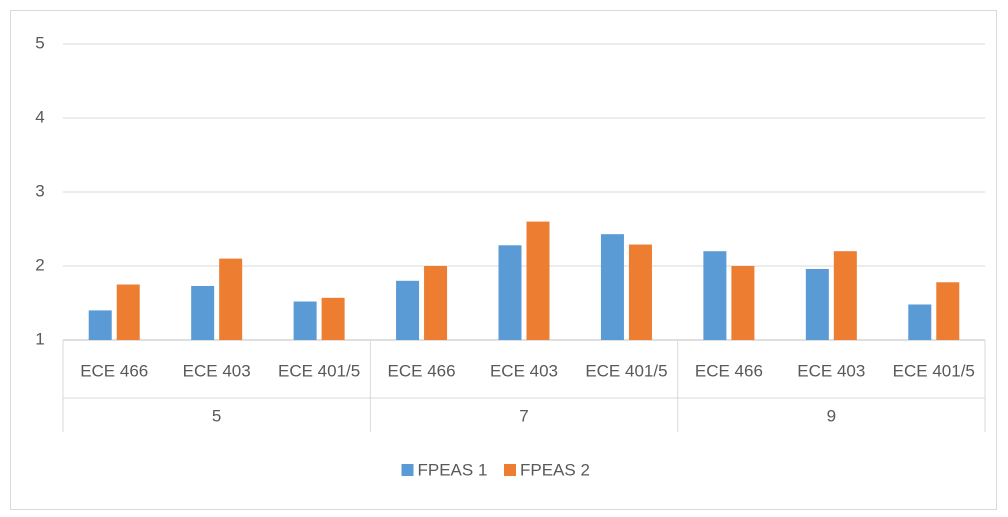 This screenshot has height=517, width=1008. I want to click on legend-label: FPEAS 2, so click(555, 469).